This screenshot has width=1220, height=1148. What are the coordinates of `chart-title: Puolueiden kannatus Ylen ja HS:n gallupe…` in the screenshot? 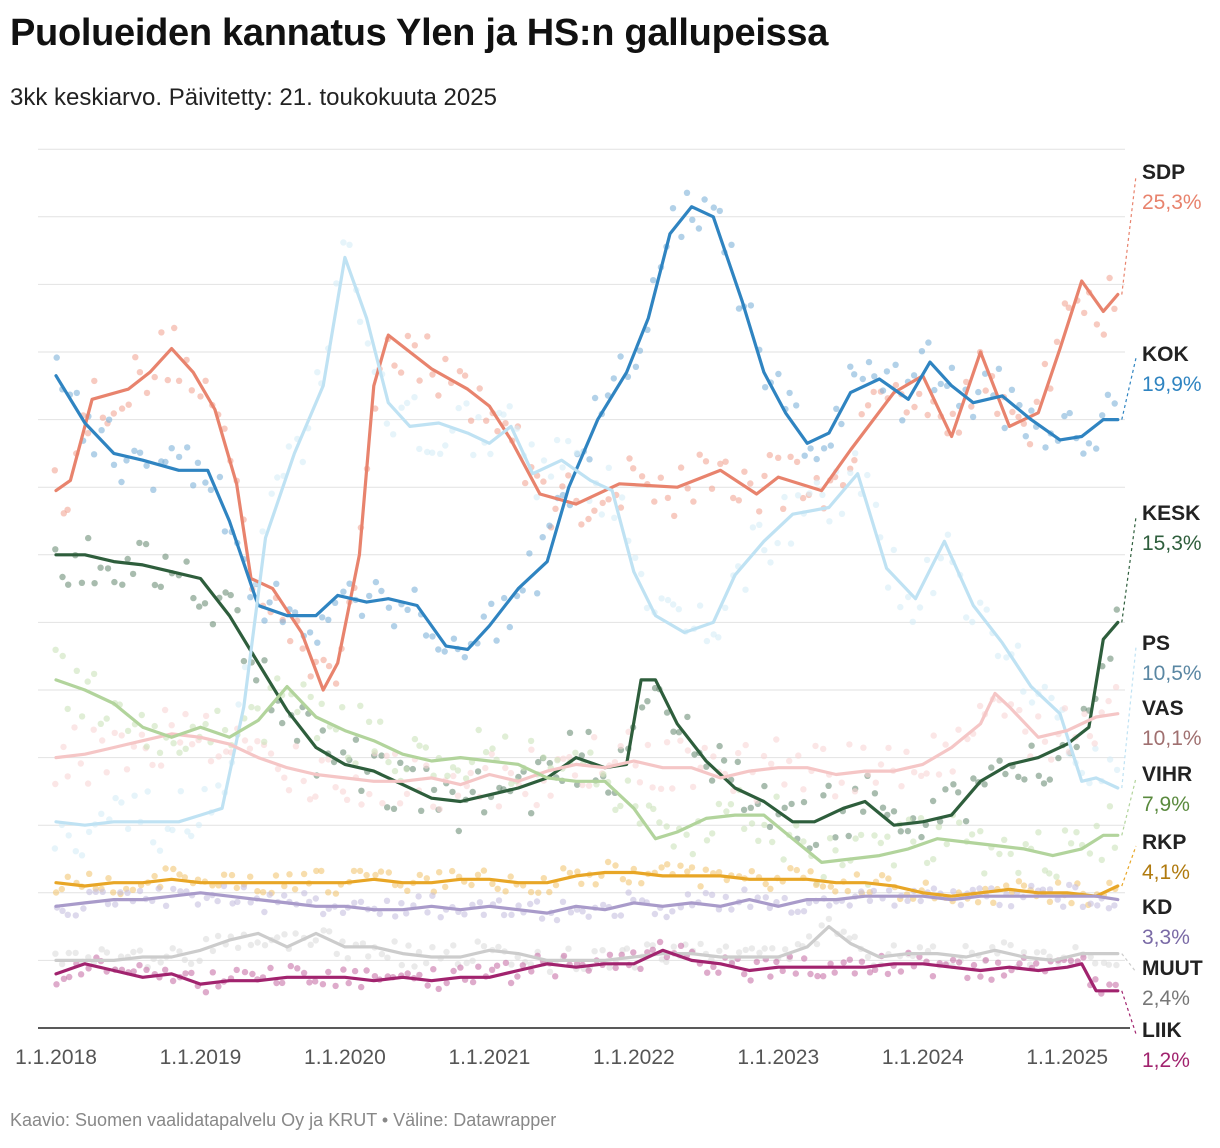 It's located at (419, 33).